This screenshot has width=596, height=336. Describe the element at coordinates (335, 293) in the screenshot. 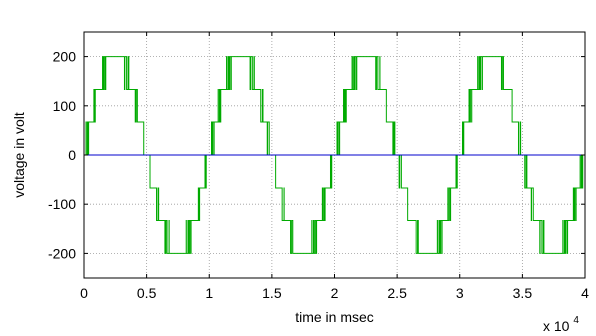

I see `x-tick-label: 2` at that location.